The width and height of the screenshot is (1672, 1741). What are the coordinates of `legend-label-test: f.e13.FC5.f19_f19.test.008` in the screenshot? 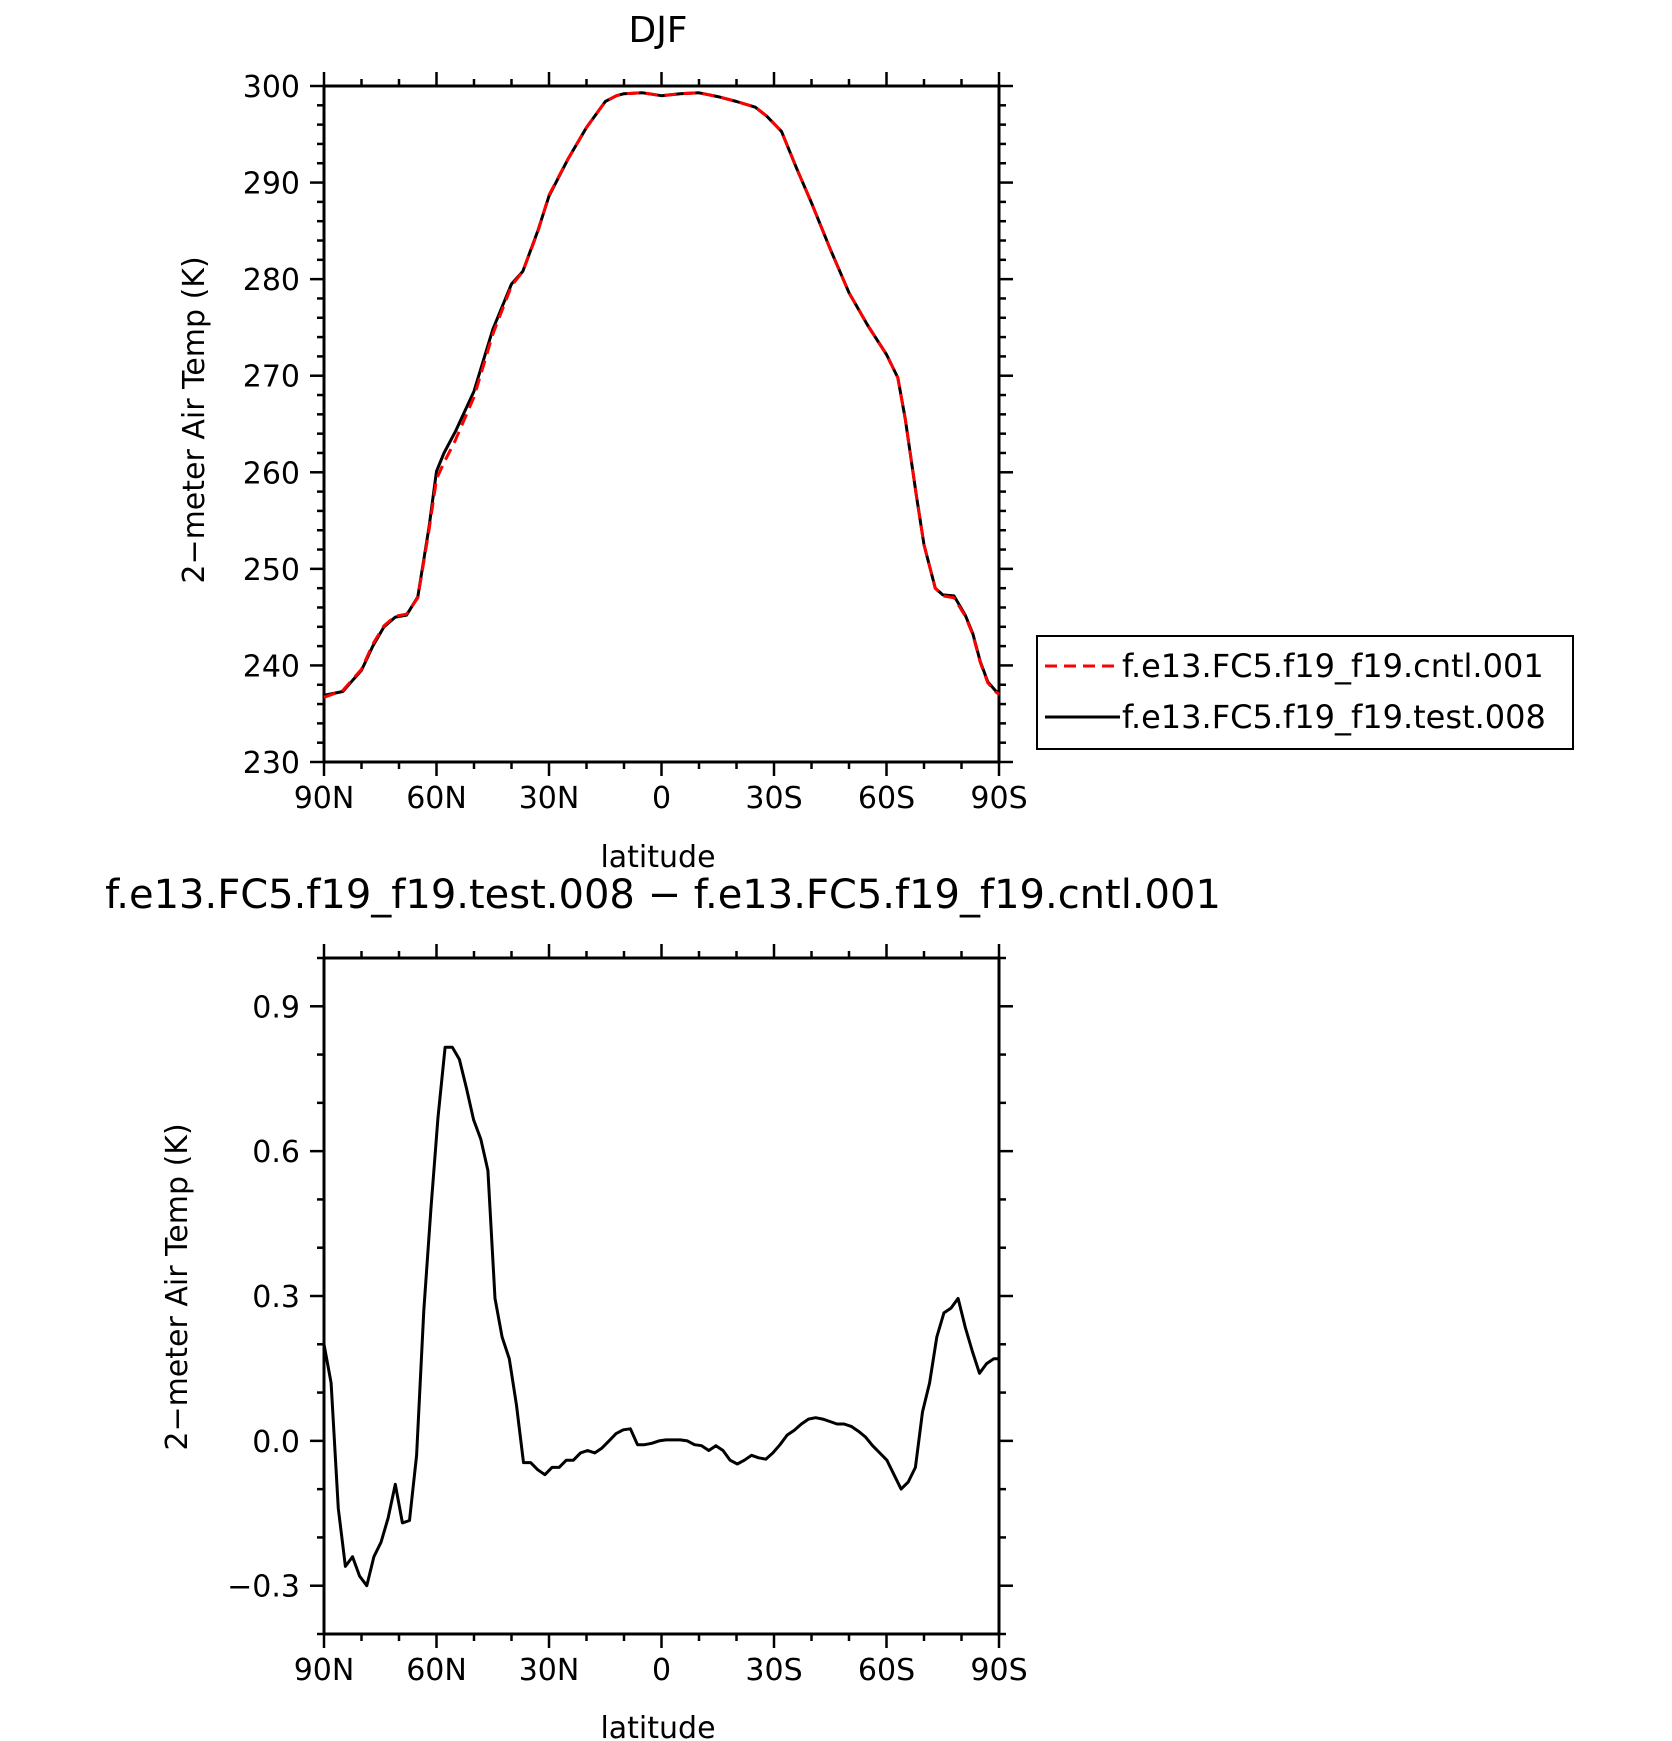 It's located at (1334, 717).